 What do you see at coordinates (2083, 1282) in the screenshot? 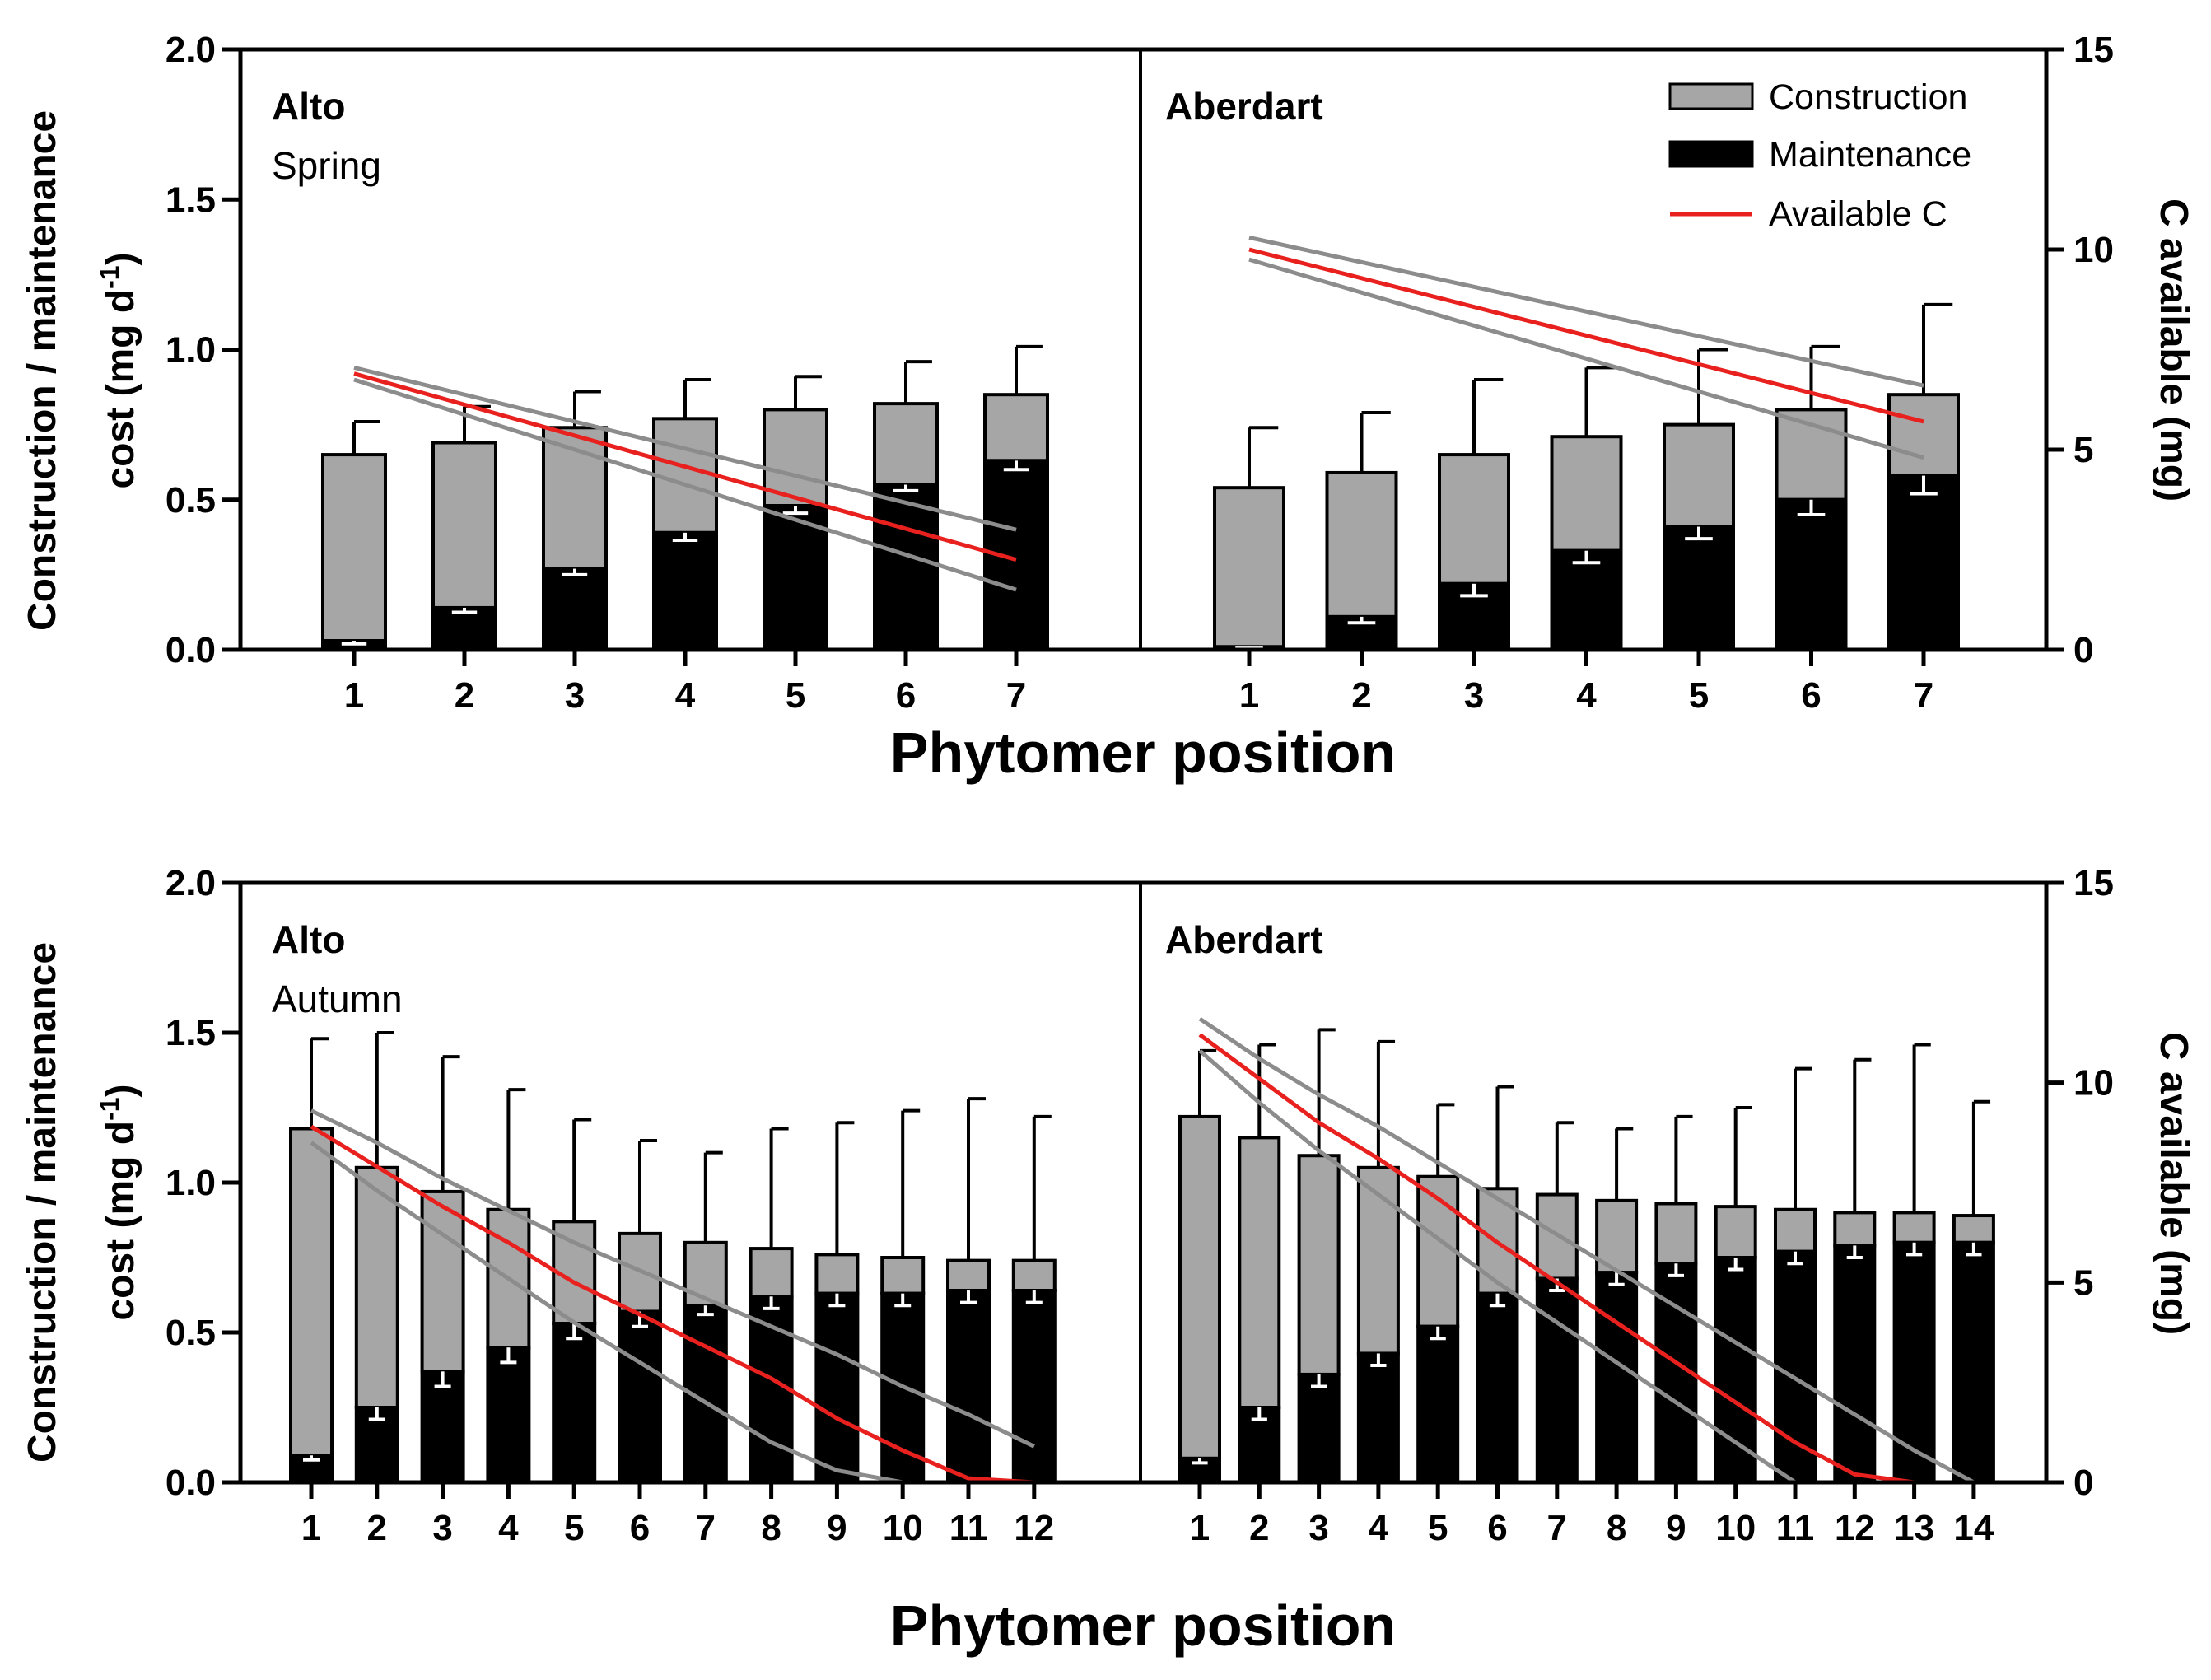
I see `bottom-y2tick-label: 5` at bounding box center [2083, 1282].